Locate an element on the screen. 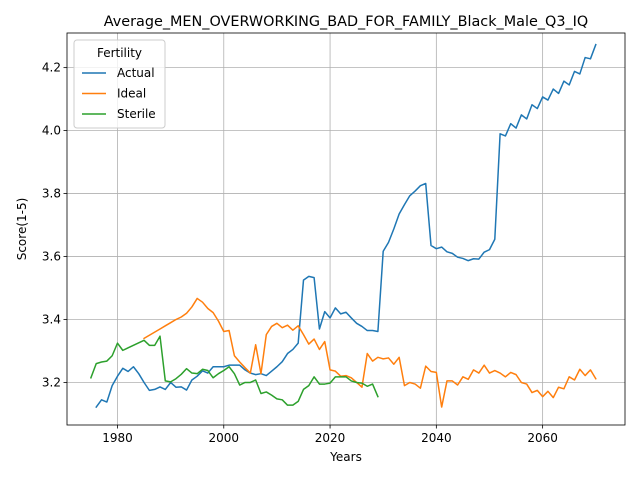 This screenshot has height=480, width=640. x-axis-ticks: 1980 2000 2020 2040 2060 is located at coordinates (330, 435).